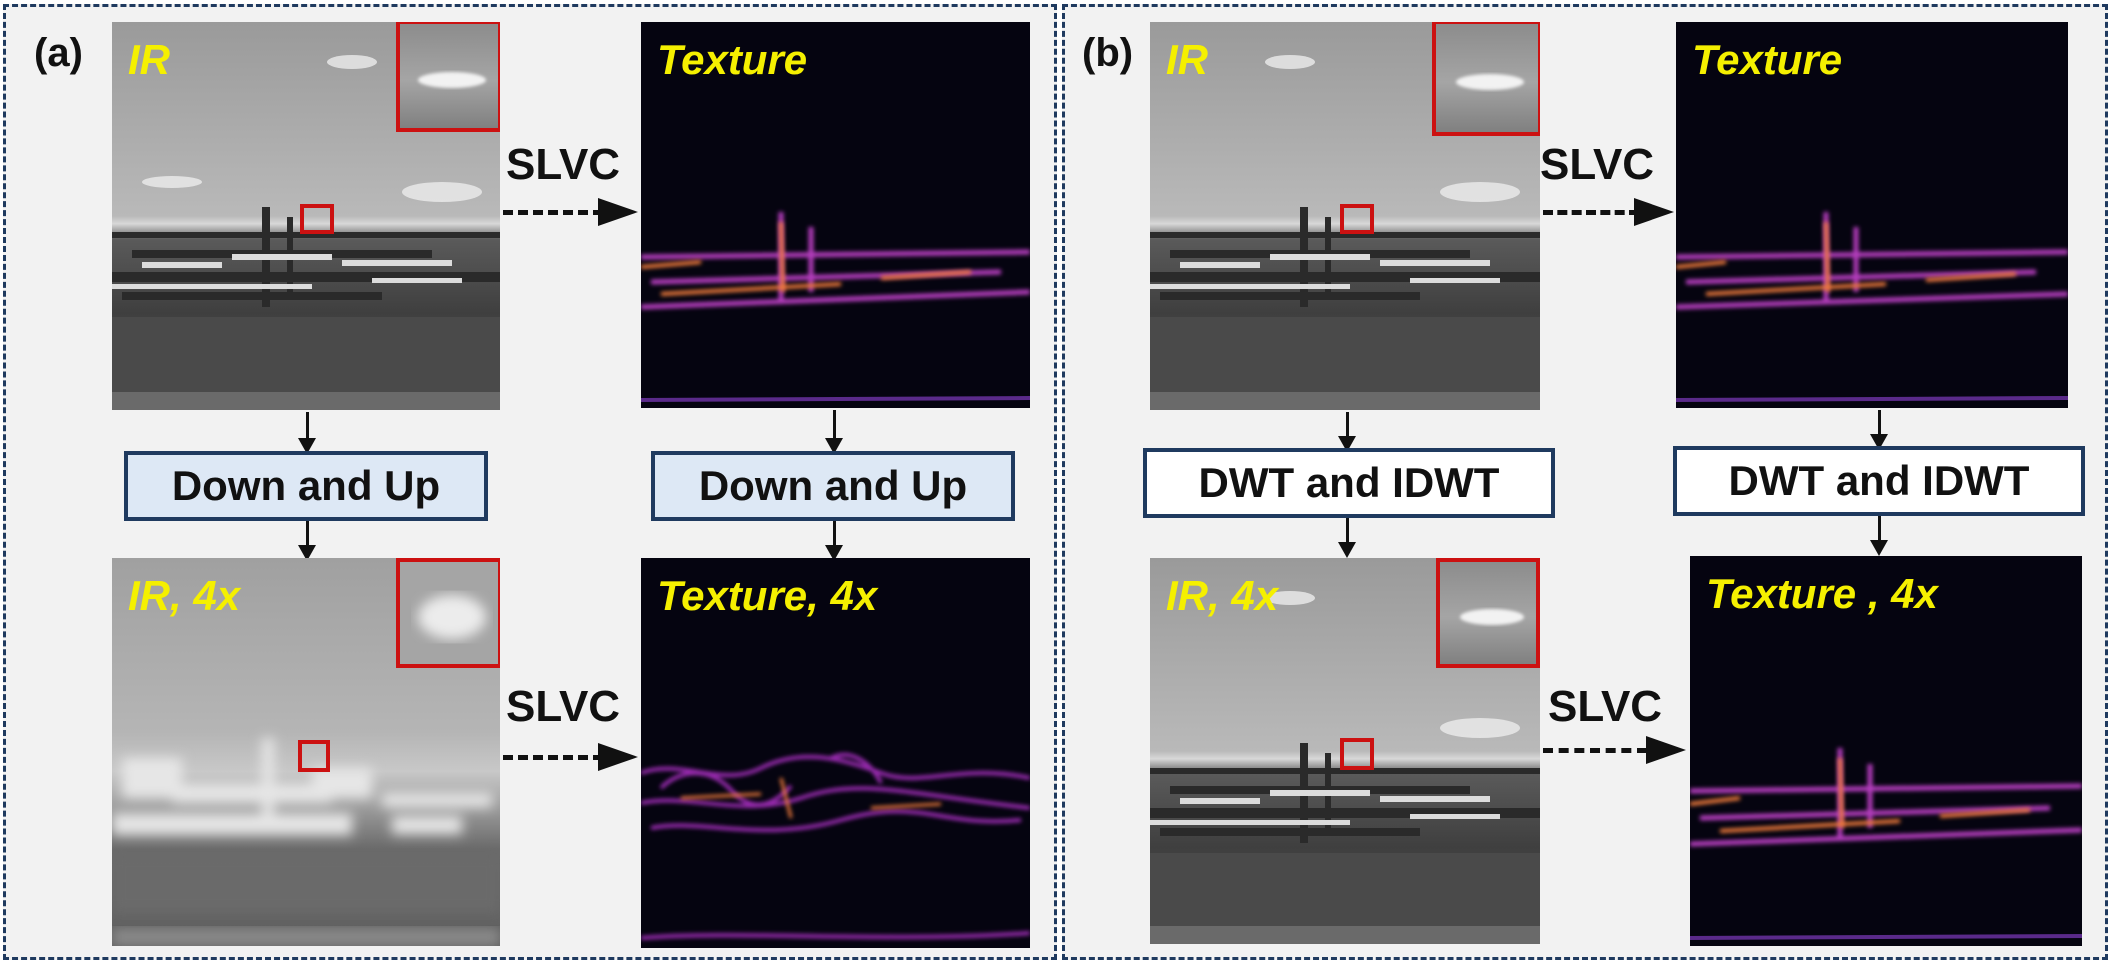  I want to click on panel-b-process-box-ir: DWT and IDWT, so click(1349, 483).